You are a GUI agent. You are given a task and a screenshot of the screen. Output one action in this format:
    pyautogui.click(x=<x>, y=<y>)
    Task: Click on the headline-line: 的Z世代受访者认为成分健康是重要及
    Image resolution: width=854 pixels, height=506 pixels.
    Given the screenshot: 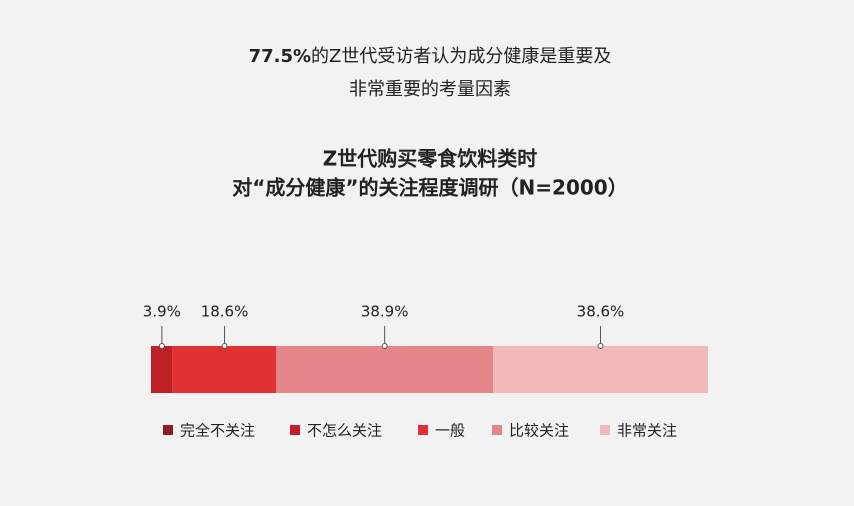 What is the action you would take?
    pyautogui.click(x=461, y=56)
    